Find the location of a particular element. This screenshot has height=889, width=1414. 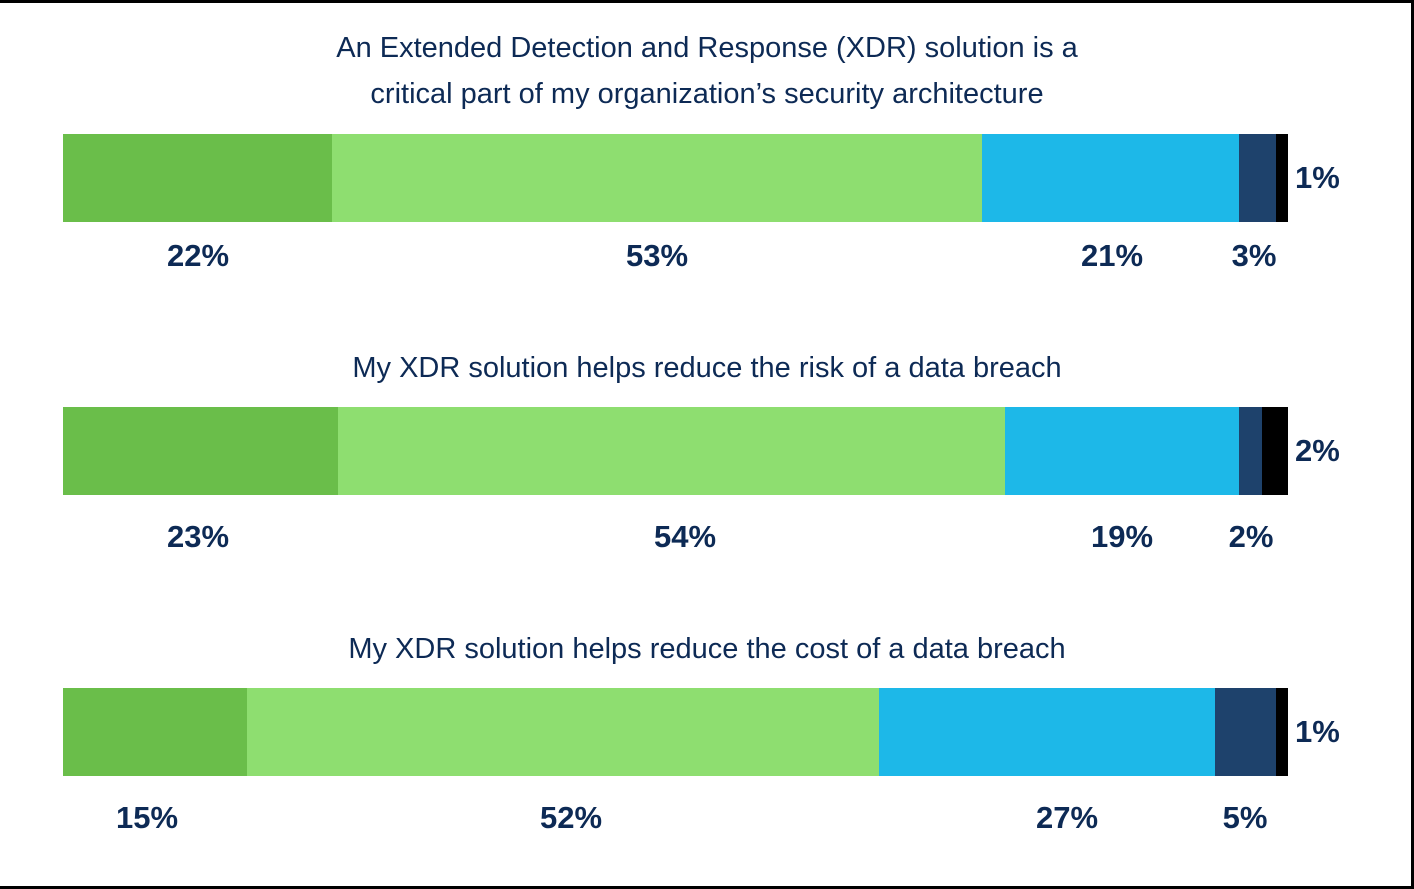

chart-1-stacked-bar is located at coordinates (675, 178).